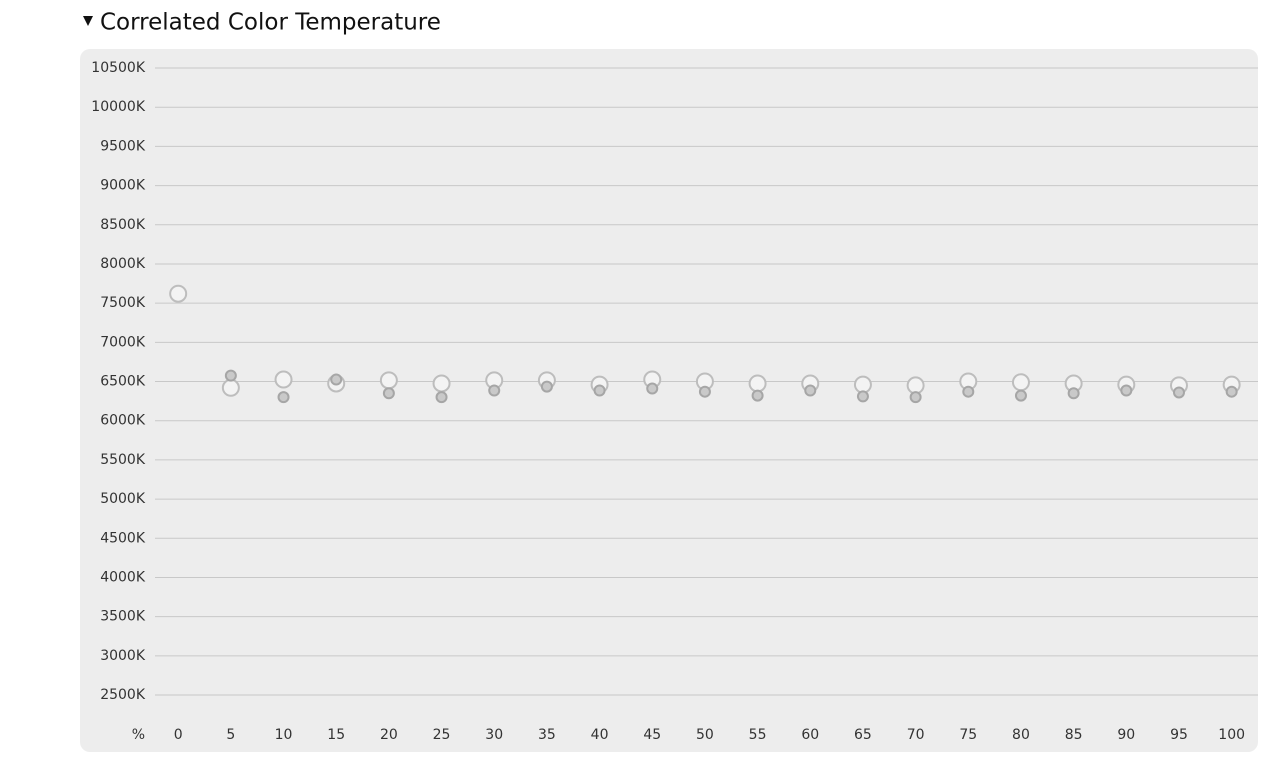 The height and width of the screenshot is (775, 1269). Describe the element at coordinates (138, 735) in the screenshot. I see `x-axis-label: %` at that location.